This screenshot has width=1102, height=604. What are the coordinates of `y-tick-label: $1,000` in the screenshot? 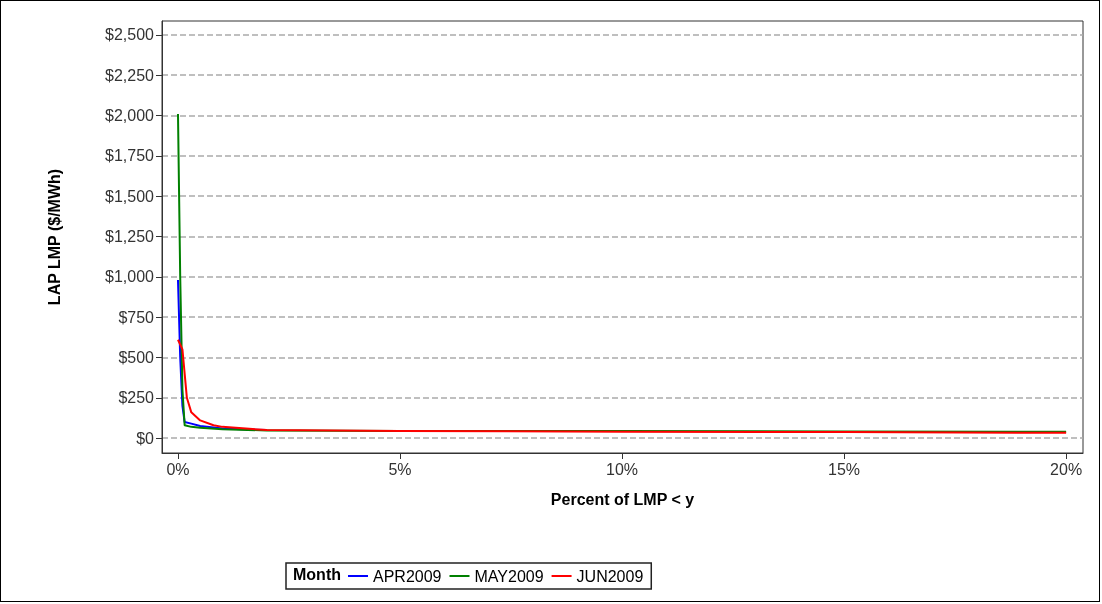 It's located at (130, 277).